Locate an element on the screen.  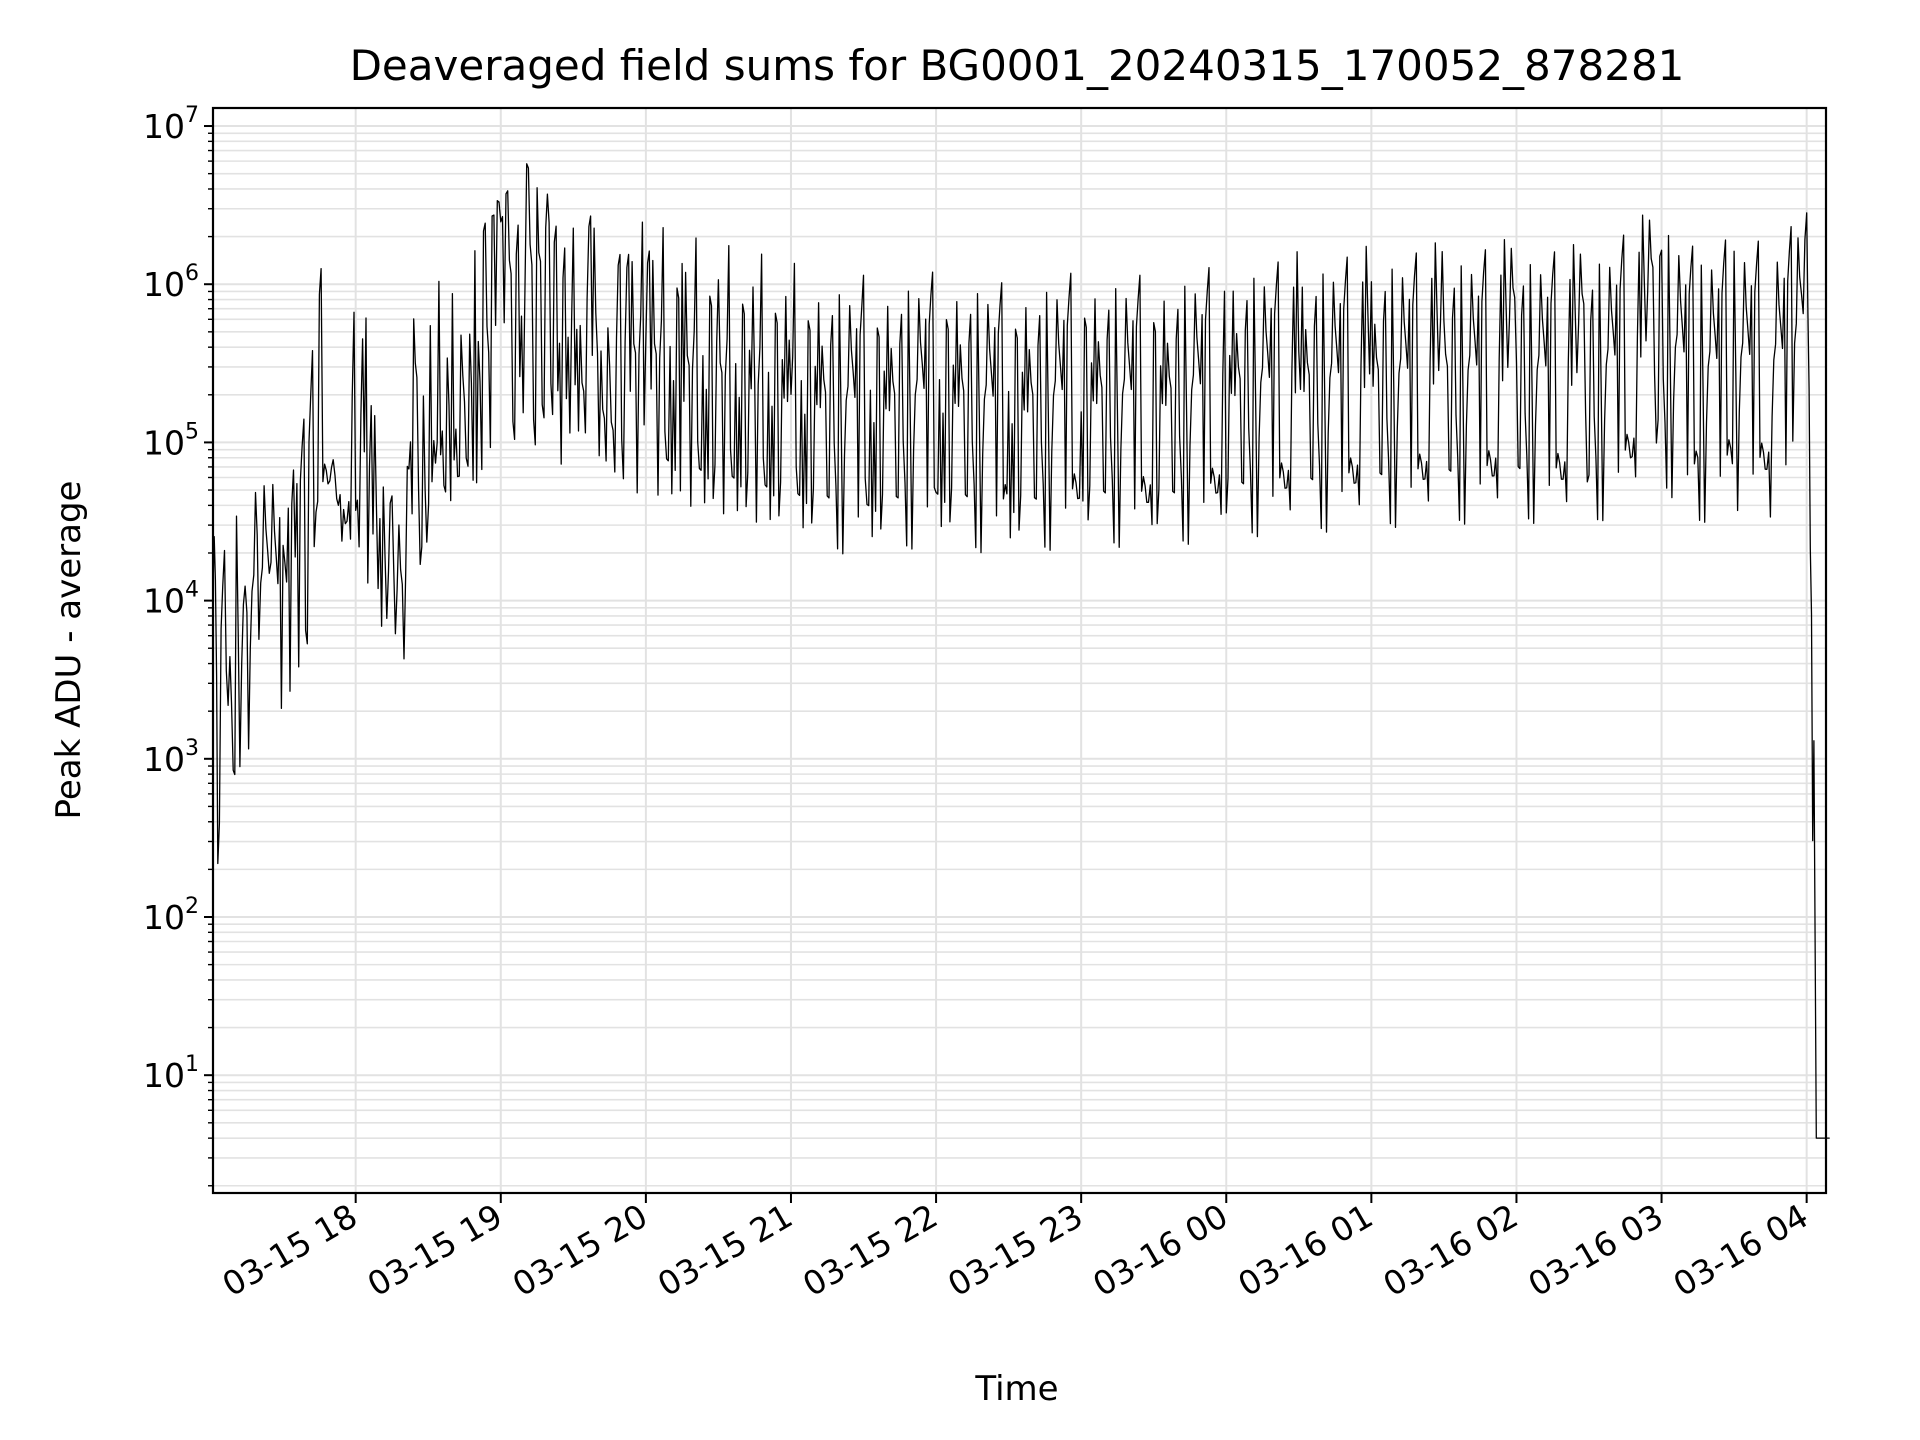
y-tick-label: 10⁴ is located at coordinates (171, 599).